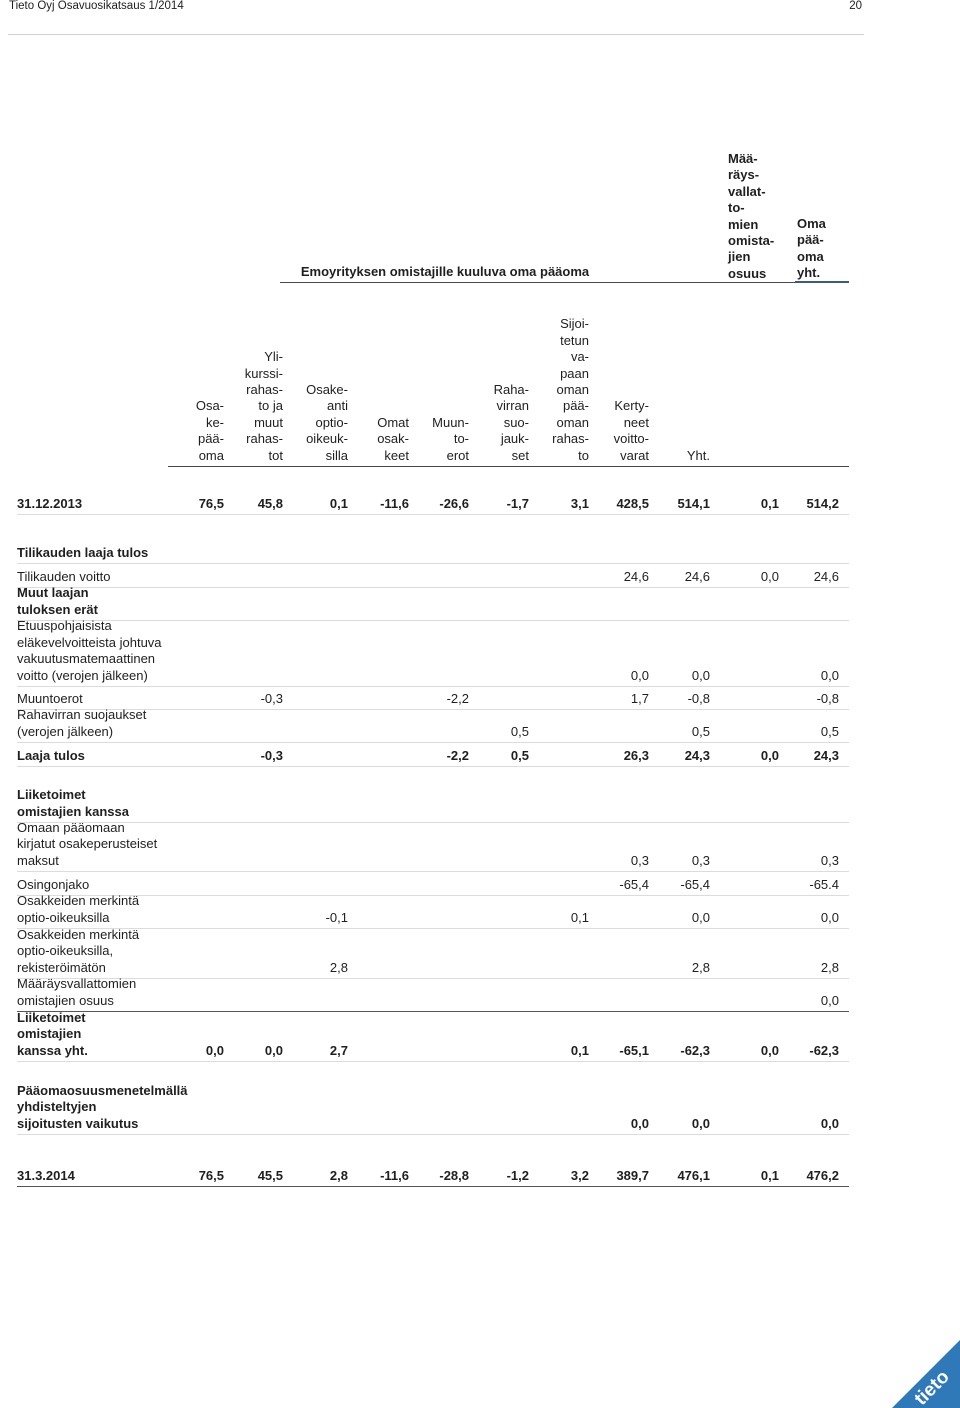  I want to click on column-header-label: Osa- ke- pää- oma, so click(209, 430).